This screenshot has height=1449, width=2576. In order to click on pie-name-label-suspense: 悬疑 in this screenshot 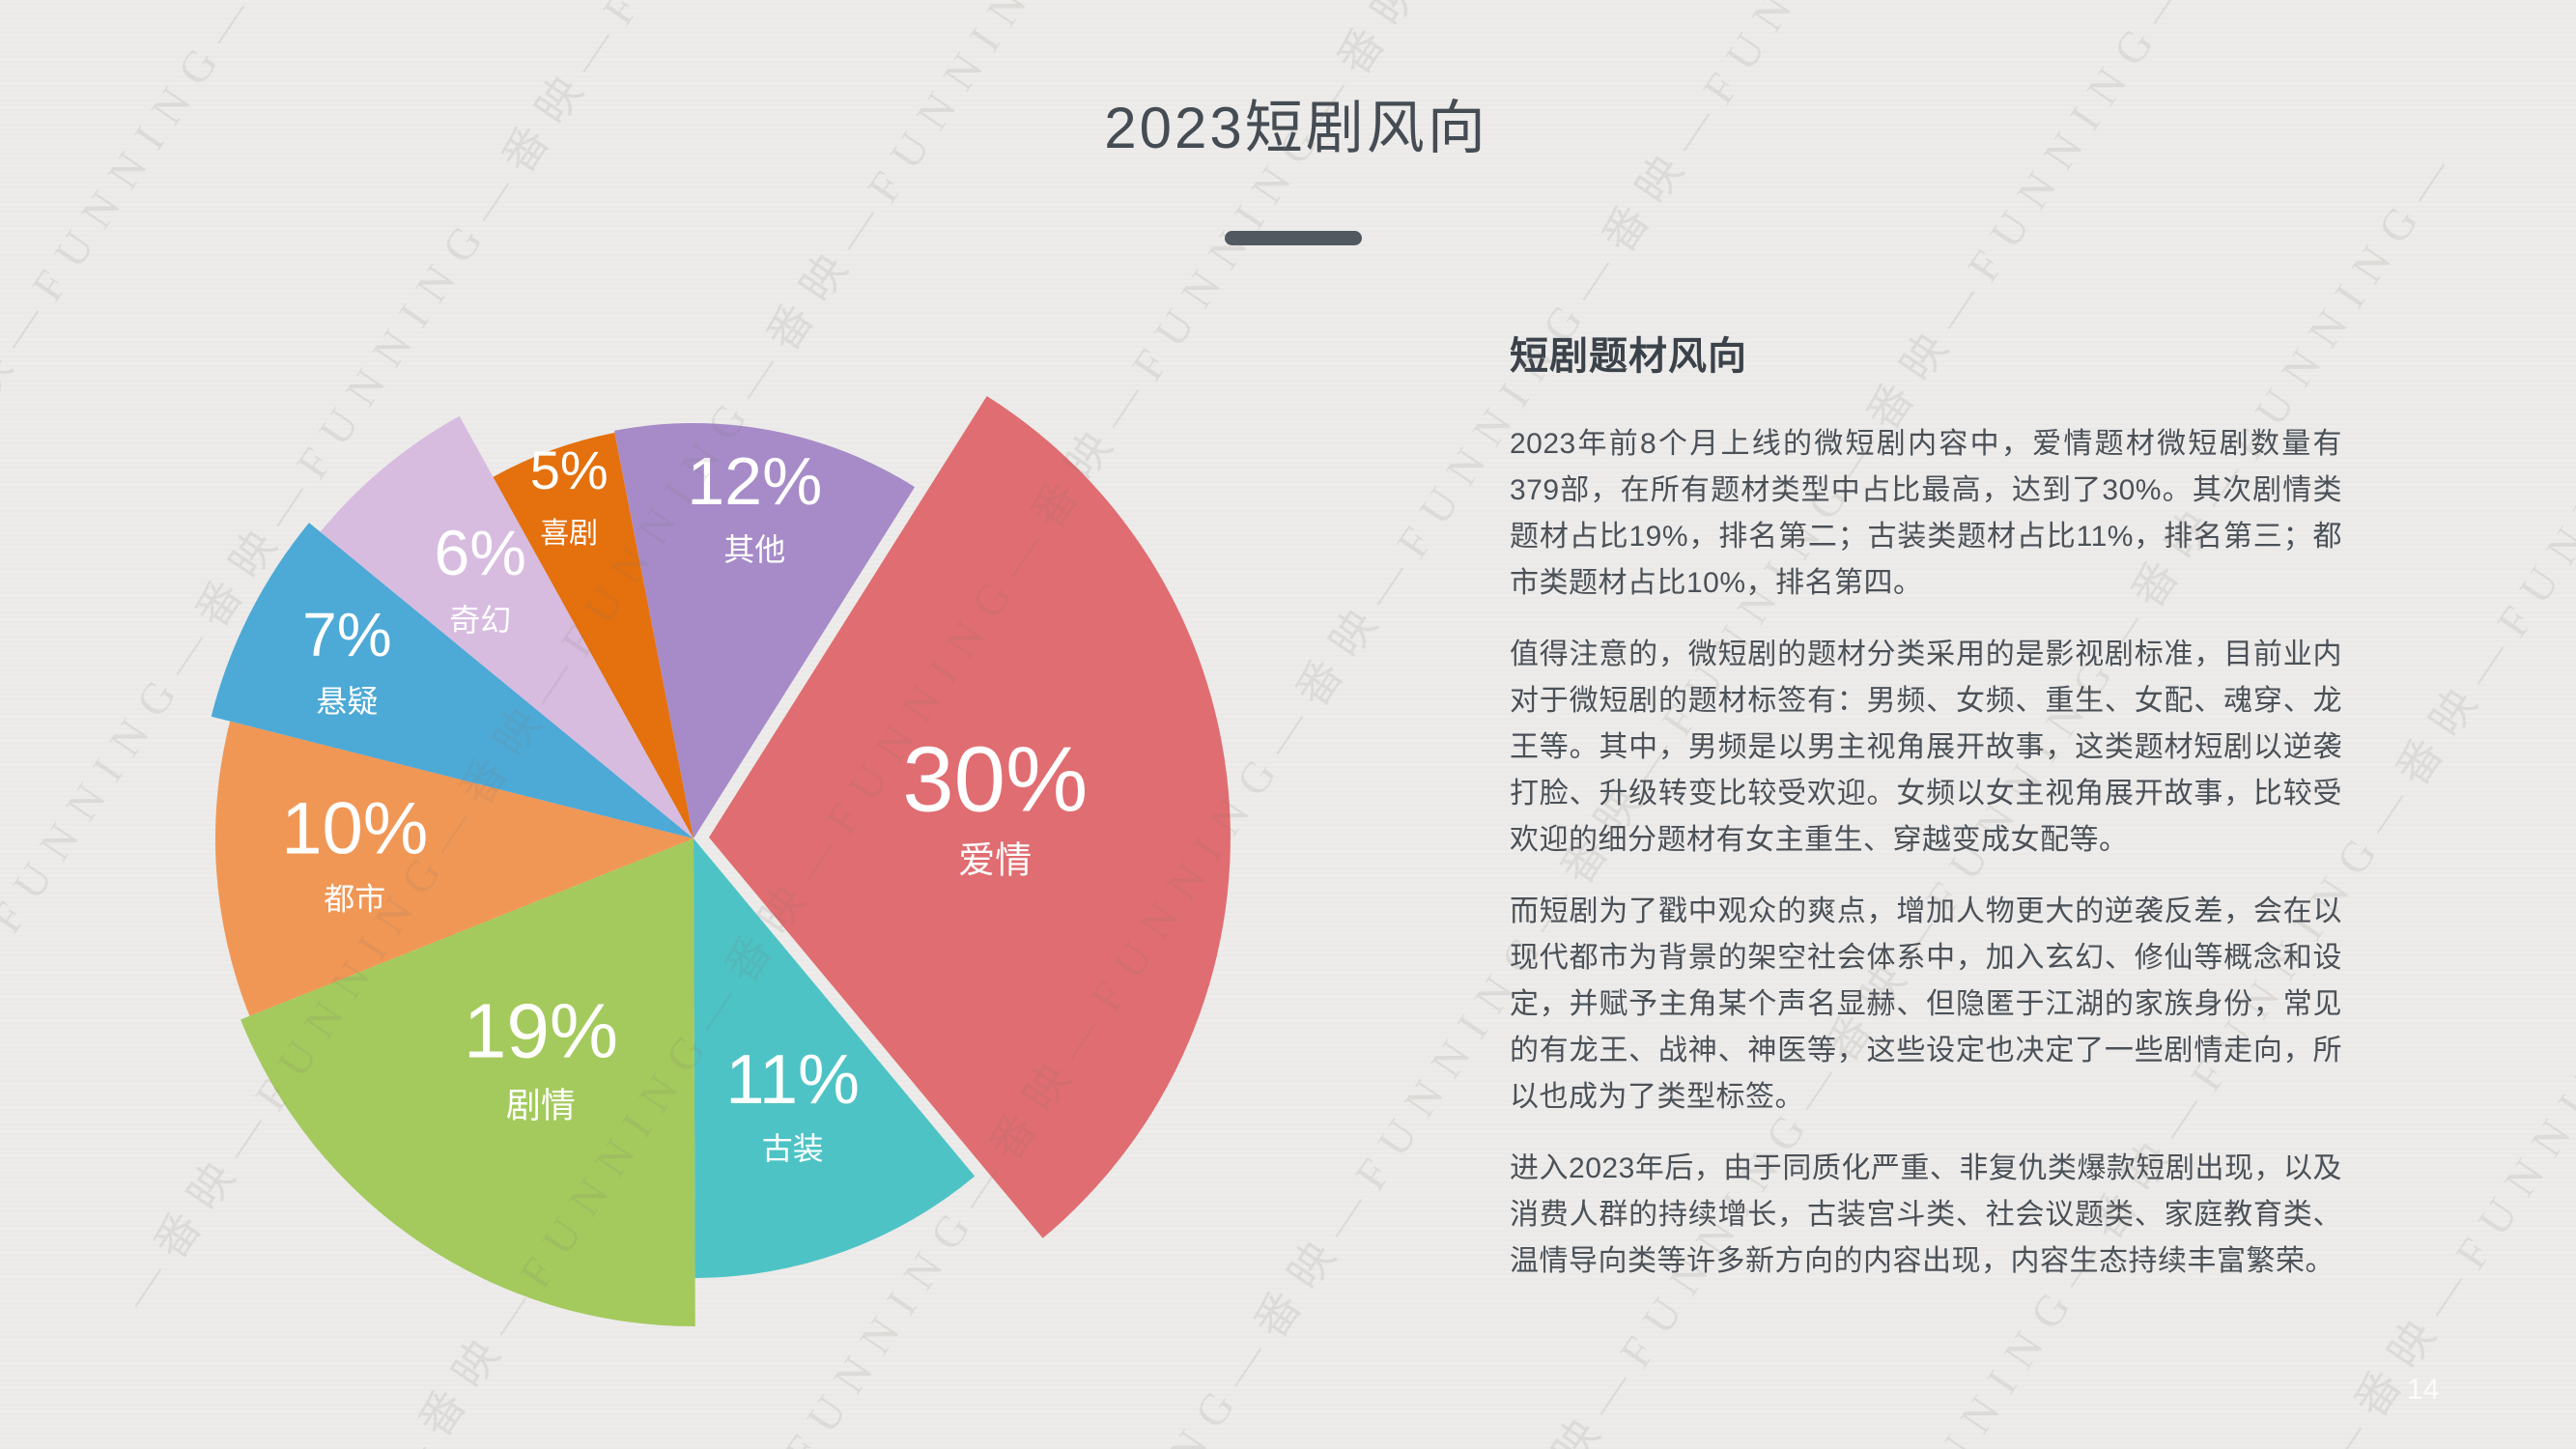, I will do `click(347, 701)`.